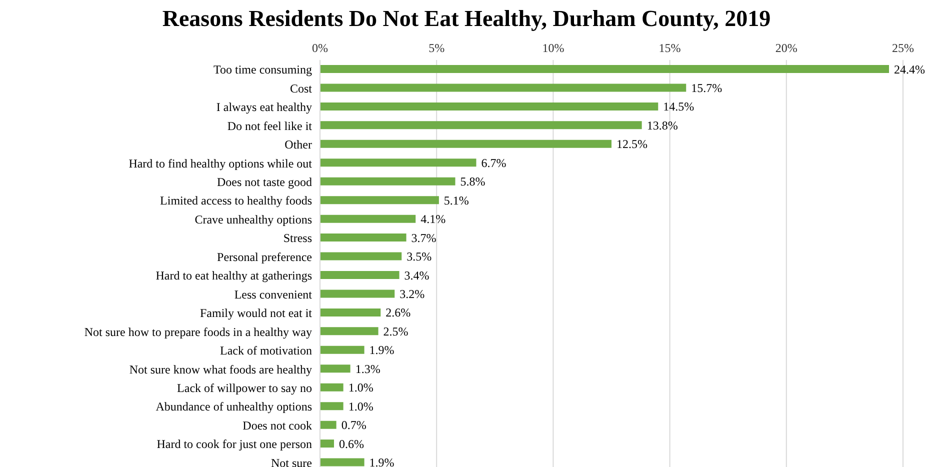 This screenshot has height=467, width=933. What do you see at coordinates (264, 107) in the screenshot?
I see `y-tick-label: I always eat healthy` at bounding box center [264, 107].